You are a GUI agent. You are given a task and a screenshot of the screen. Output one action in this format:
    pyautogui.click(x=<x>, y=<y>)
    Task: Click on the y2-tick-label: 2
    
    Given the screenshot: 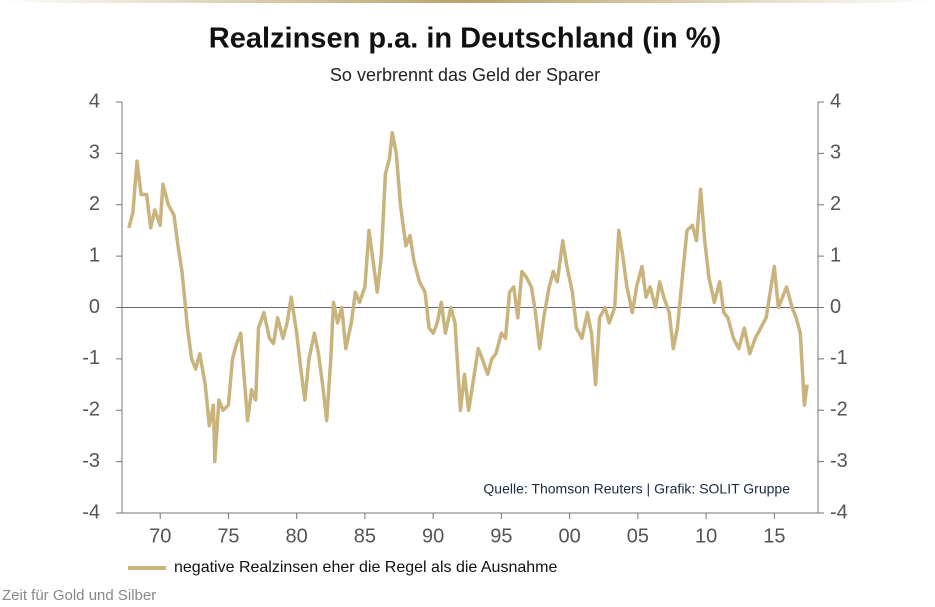 What is the action you would take?
    pyautogui.click(x=835, y=204)
    